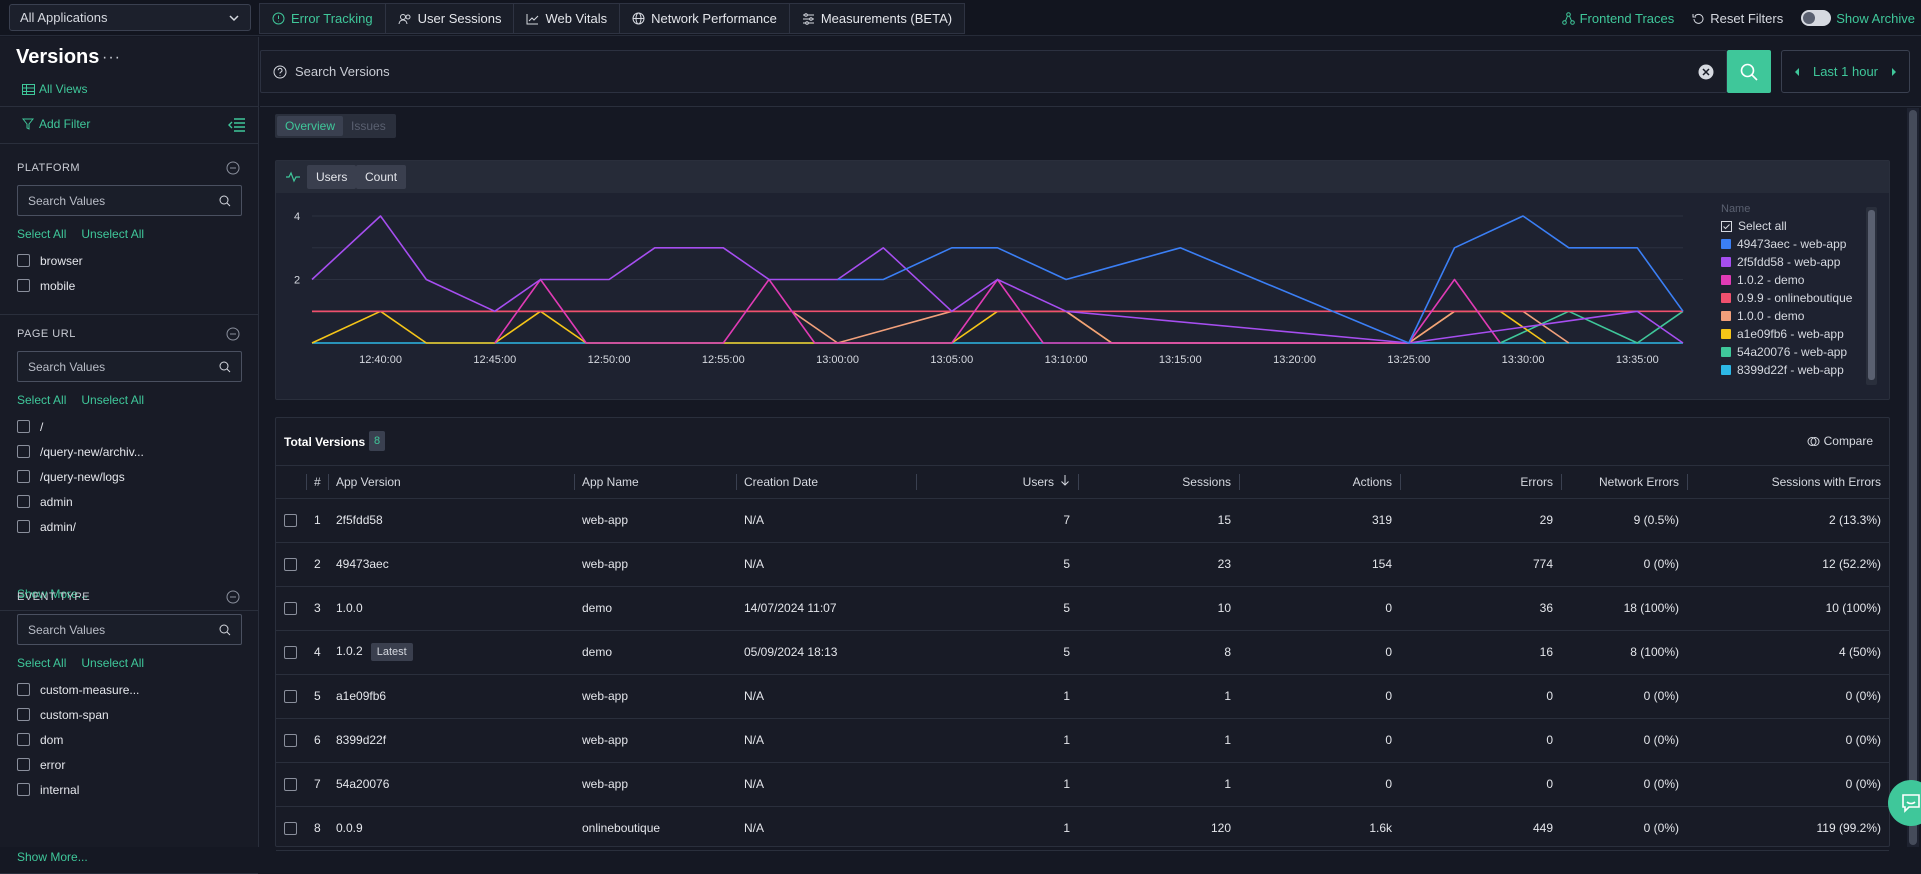 This screenshot has width=1921, height=874. I want to click on time-range-picker: Last 1 hour, so click(1845, 71).